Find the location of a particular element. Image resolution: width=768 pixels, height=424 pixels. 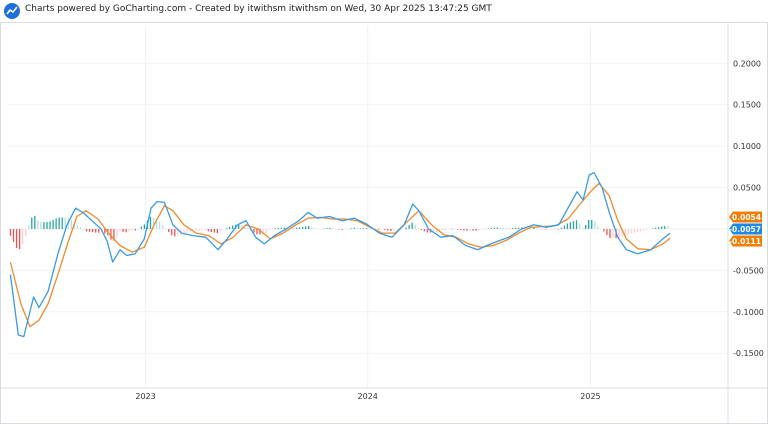

value-badge-histogram is located at coordinates (745, 217).